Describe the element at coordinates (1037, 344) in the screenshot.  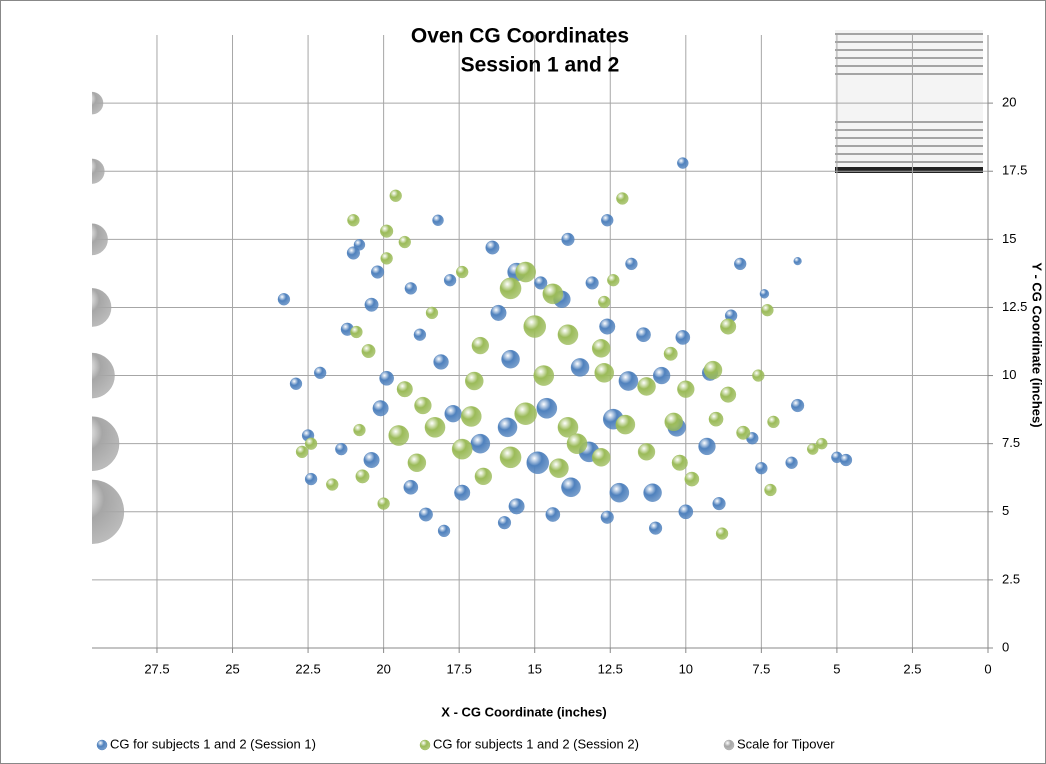
I see `y-axis-title: Y - CG Coordinate (inches)` at that location.